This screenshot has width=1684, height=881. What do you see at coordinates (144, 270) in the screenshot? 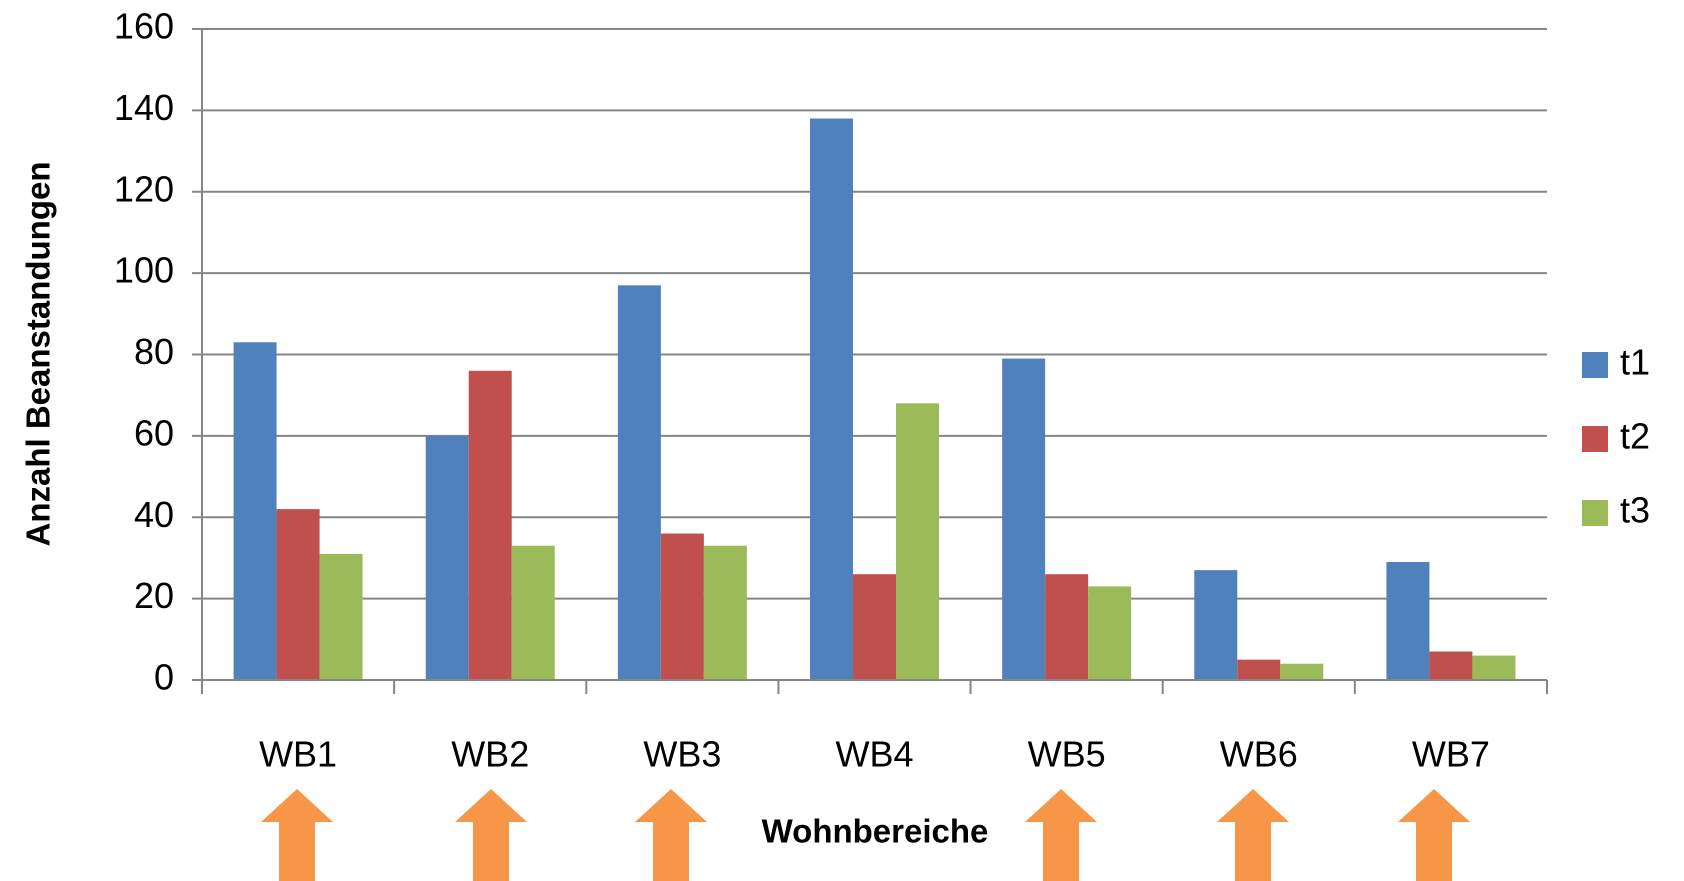
I see `y-tick-label: 100` at bounding box center [144, 270].